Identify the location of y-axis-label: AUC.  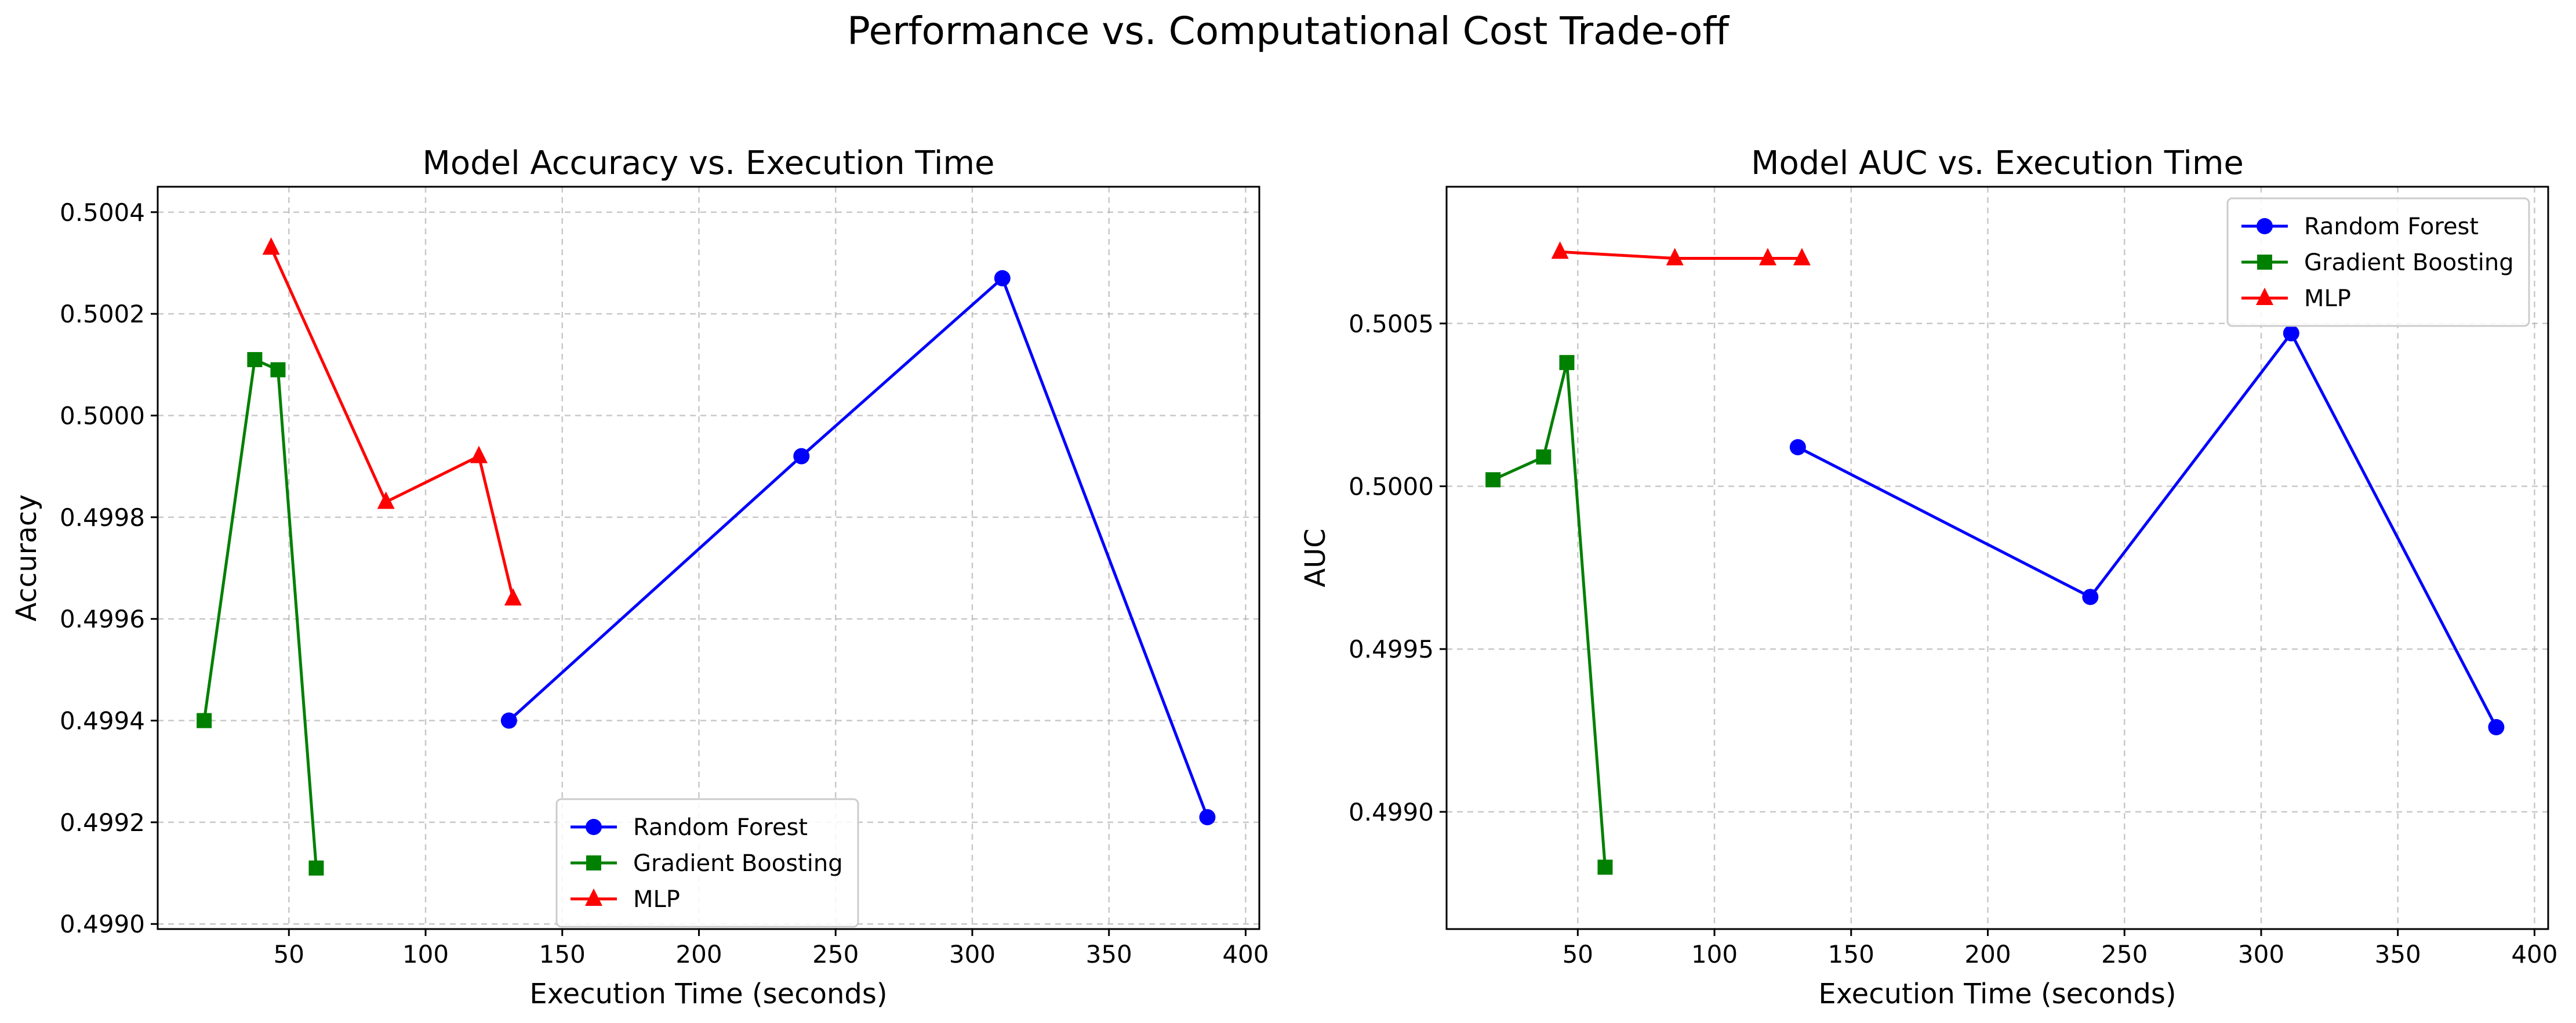
(1315, 558).